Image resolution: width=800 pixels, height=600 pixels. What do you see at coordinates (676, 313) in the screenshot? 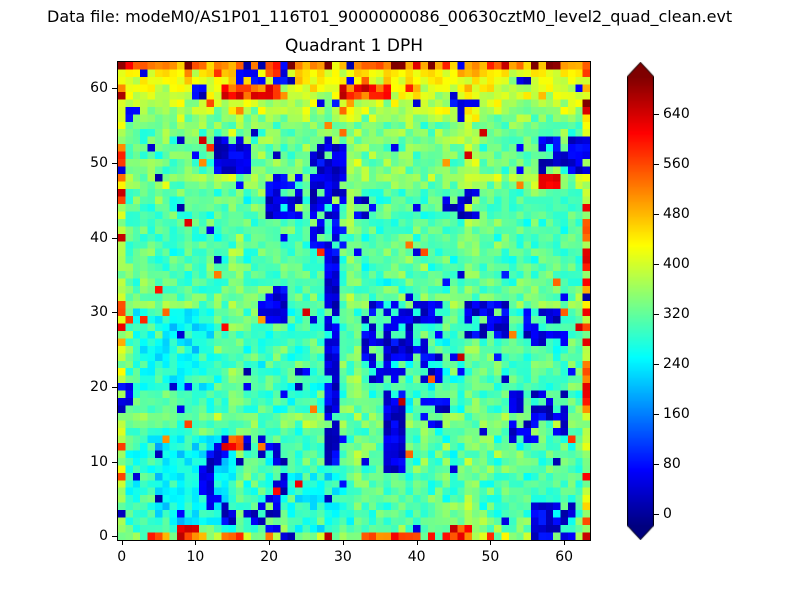
I see `colorbar-tick-label: 320` at bounding box center [676, 313].